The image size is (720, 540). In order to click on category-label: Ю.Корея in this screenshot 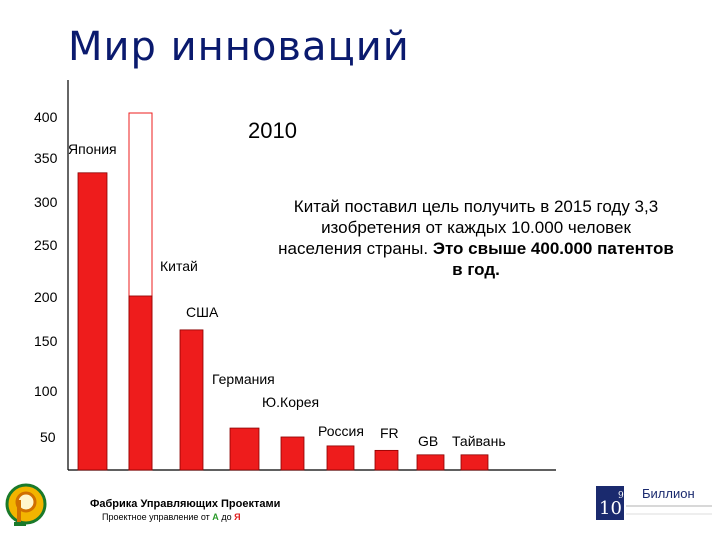, I will do `click(290, 402)`.